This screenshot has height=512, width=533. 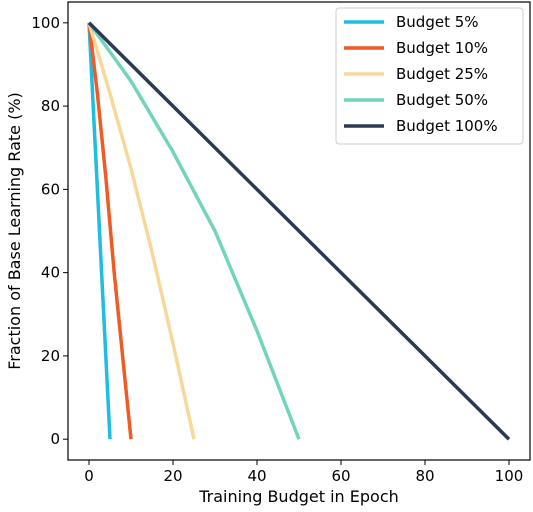 I want to click on x-axis-label: Training Budget in Epoch, so click(x=298, y=496).